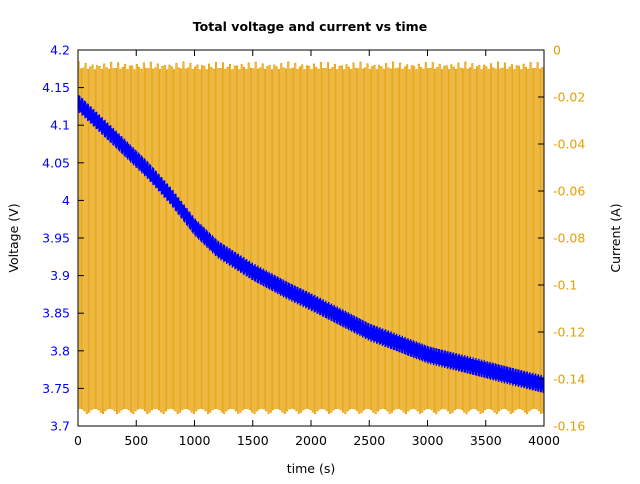 The image size is (640, 484). Describe the element at coordinates (569, 97) in the screenshot. I see `y-right-tick-label-7: -0.02` at that location.